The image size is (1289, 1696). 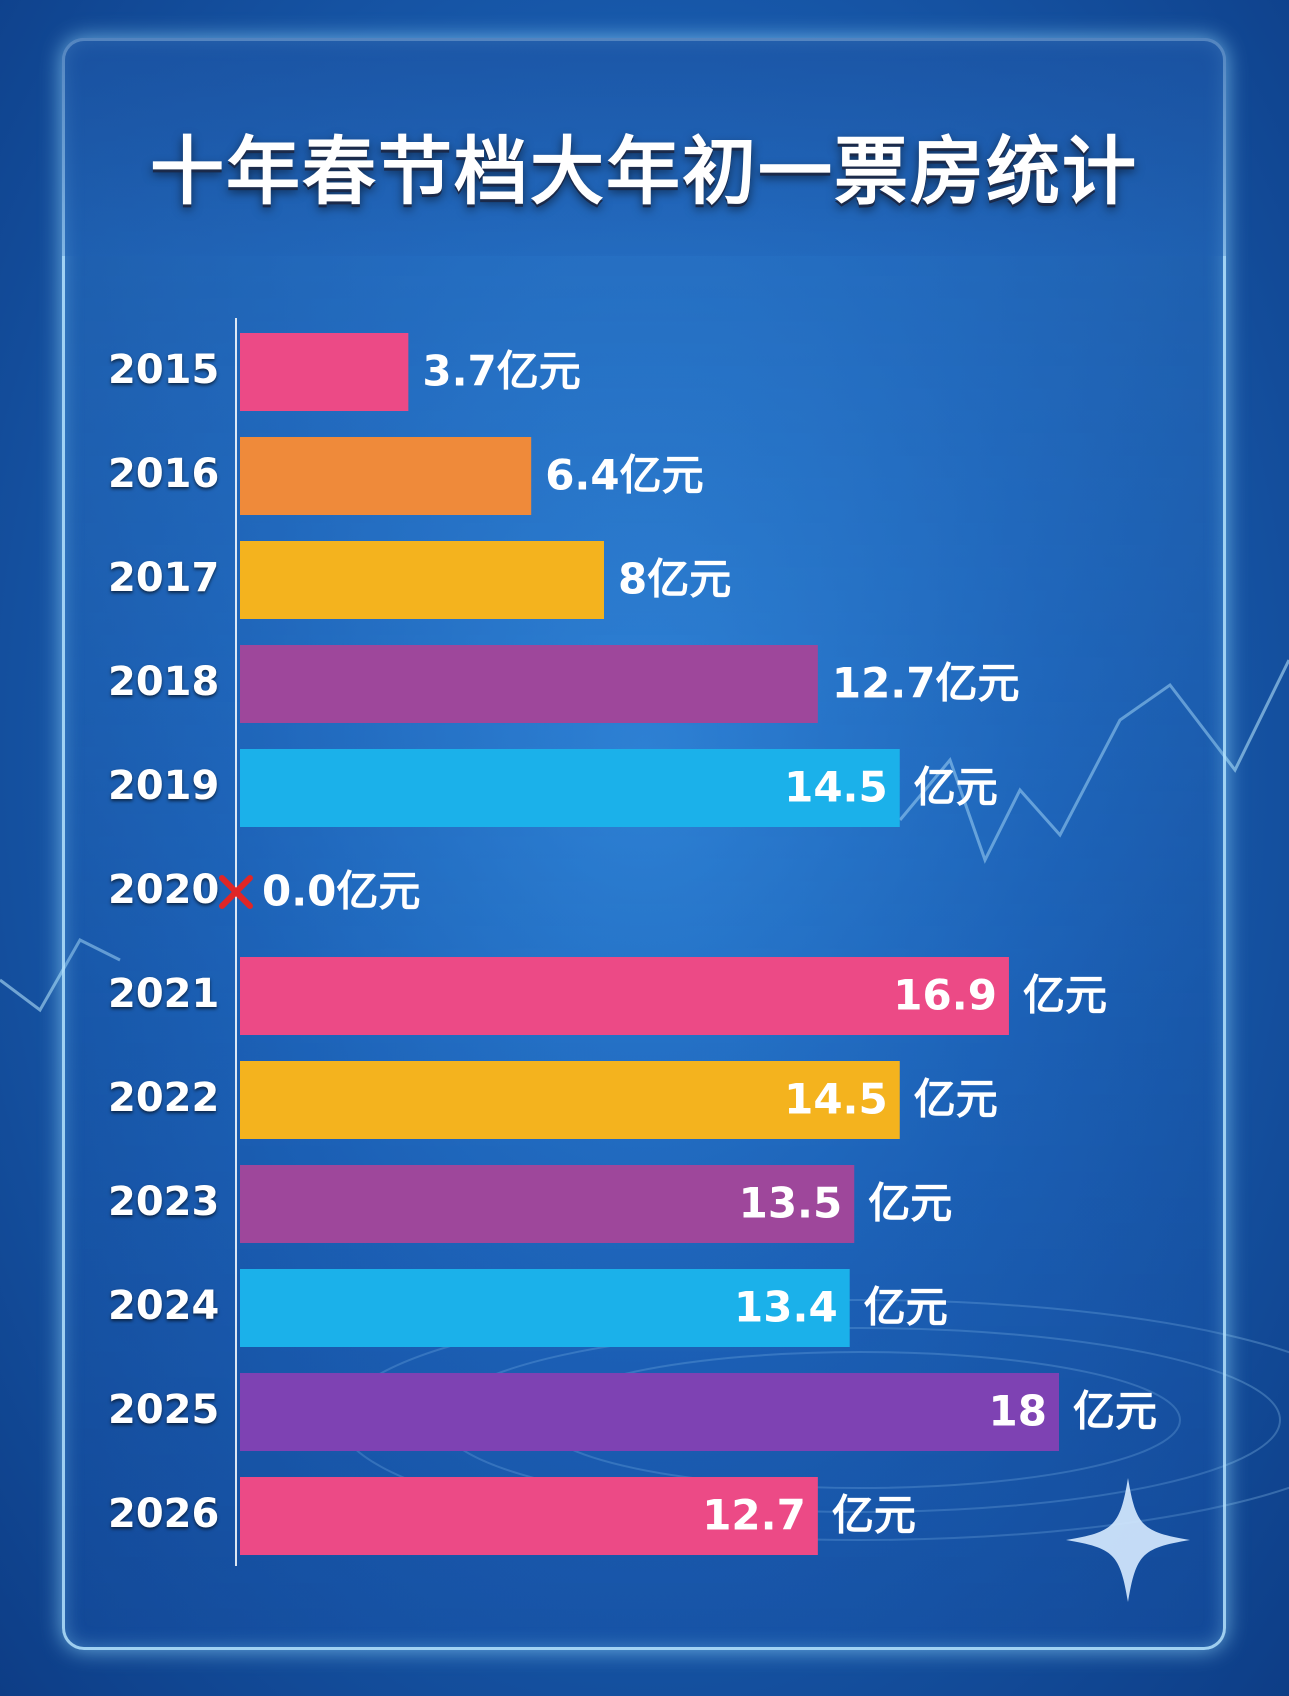 I want to click on tick-label-year: 2017, so click(x=163, y=578).